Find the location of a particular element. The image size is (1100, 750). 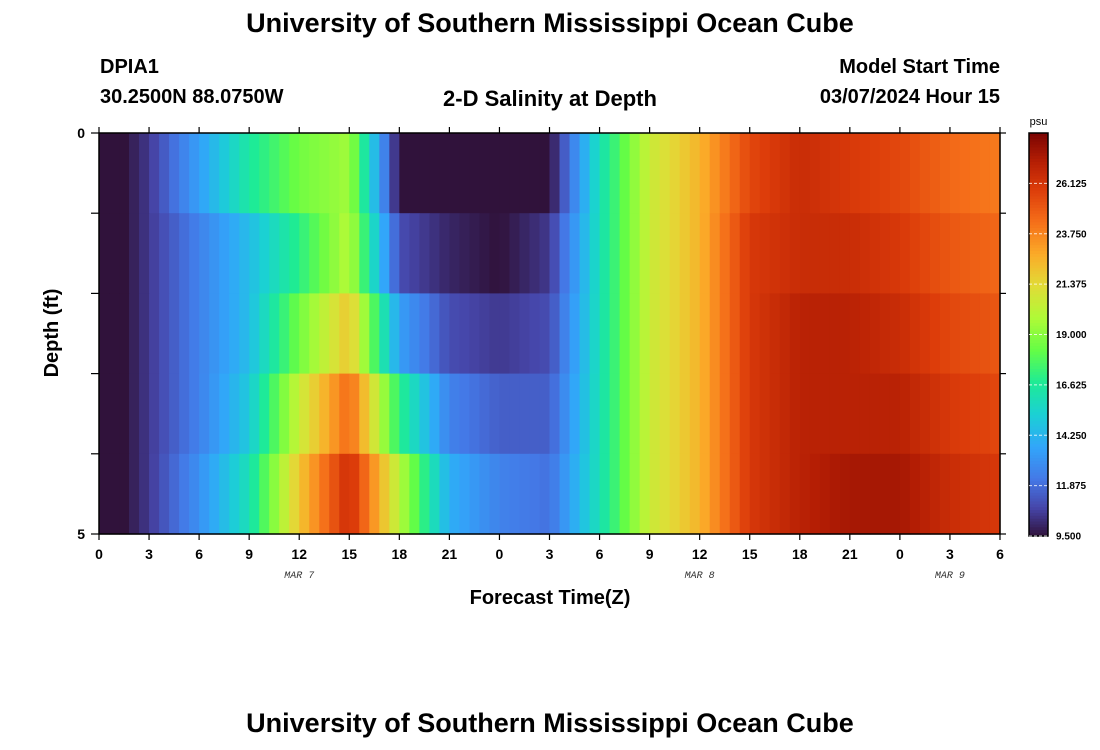

x-tick-label: 9 is located at coordinates (249, 554).